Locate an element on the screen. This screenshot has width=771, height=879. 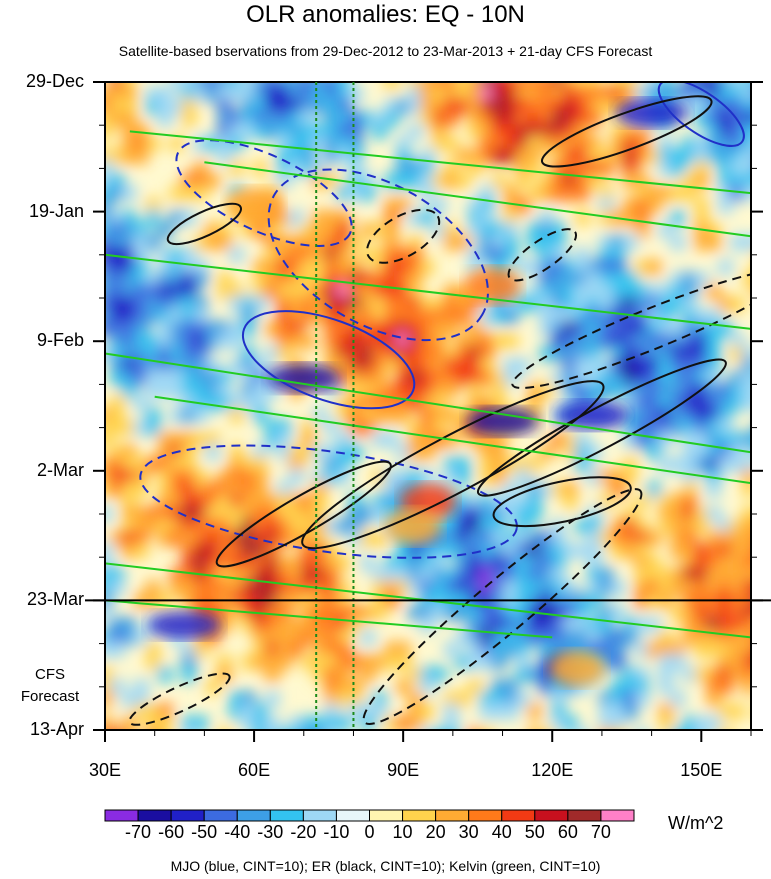
x-tick-label: 90E is located at coordinates (403, 770).